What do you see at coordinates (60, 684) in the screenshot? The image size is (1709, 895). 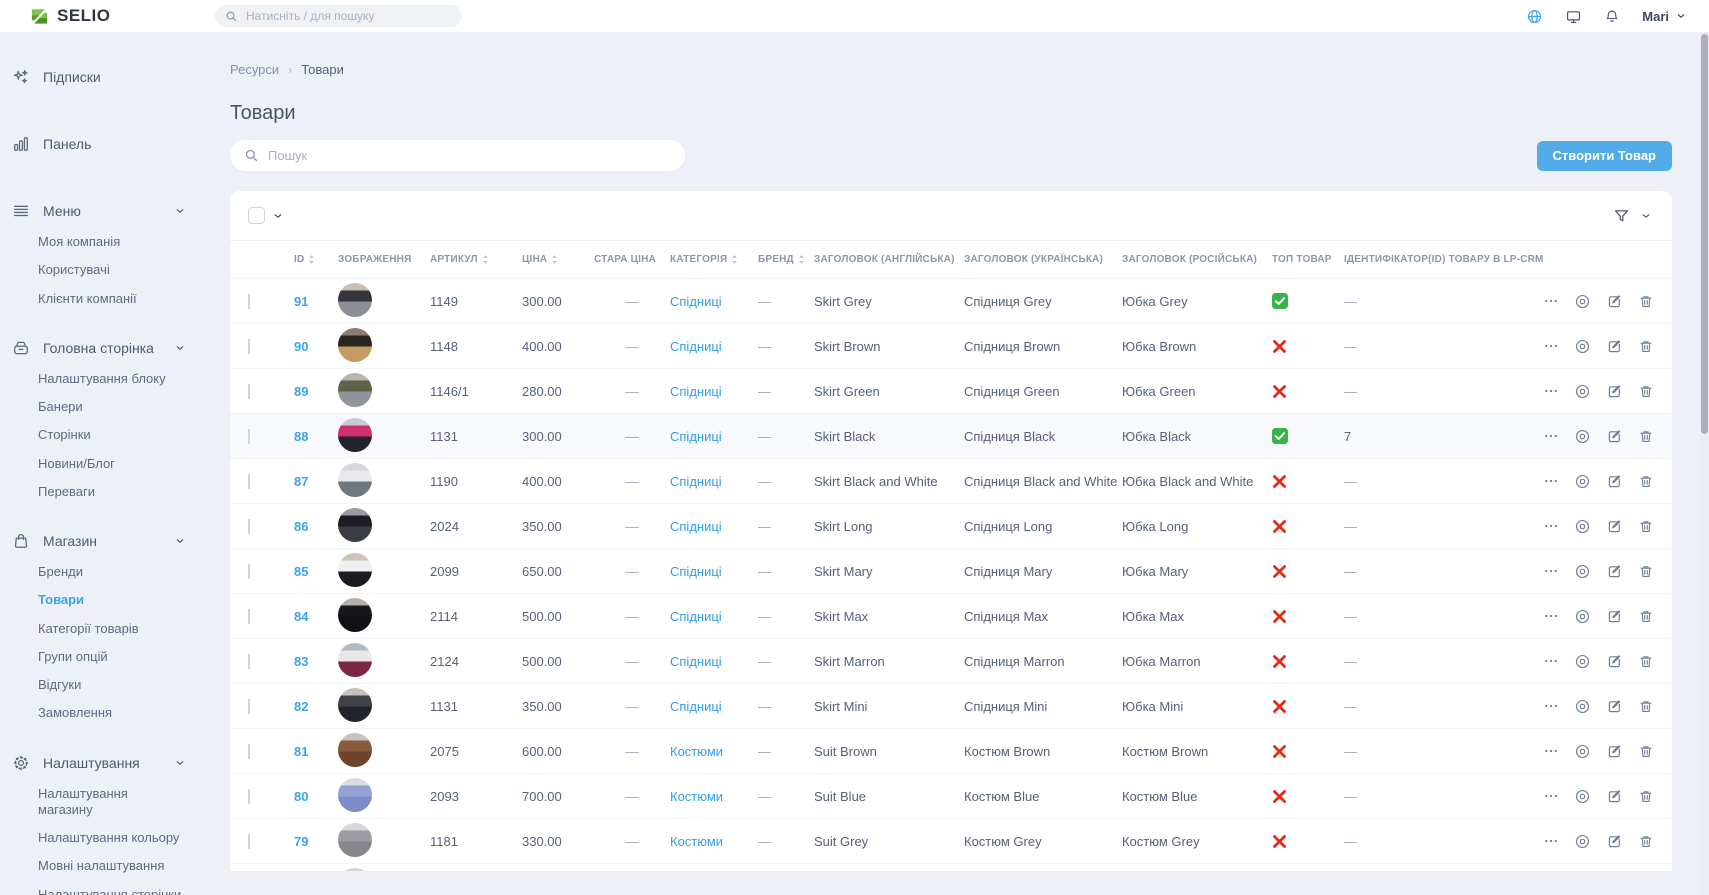 I see `sidebar-subitem-відгуки: Відгуки` at bounding box center [60, 684].